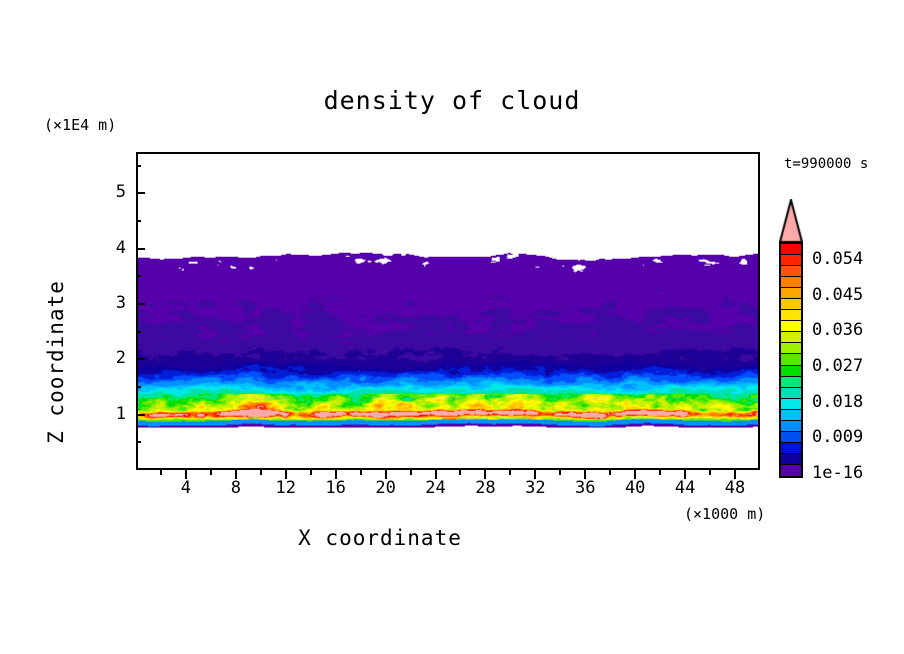 This screenshot has height=654, width=904. I want to click on x-tick-label: 4, so click(186, 488).